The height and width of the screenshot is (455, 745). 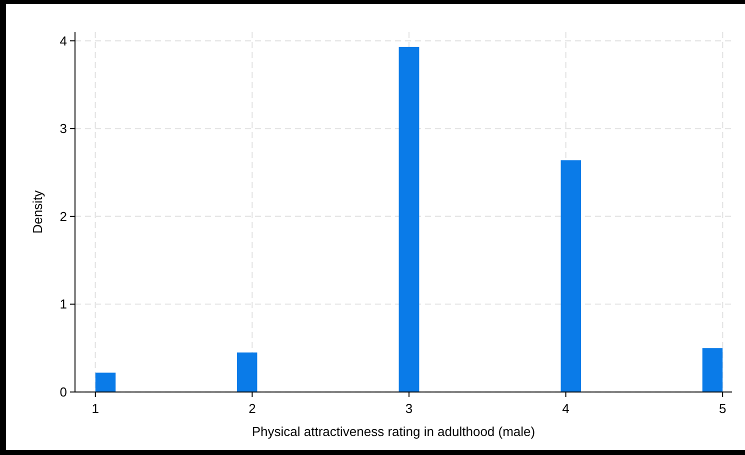 What do you see at coordinates (37, 212) in the screenshot?
I see `y-axis-title: Density` at bounding box center [37, 212].